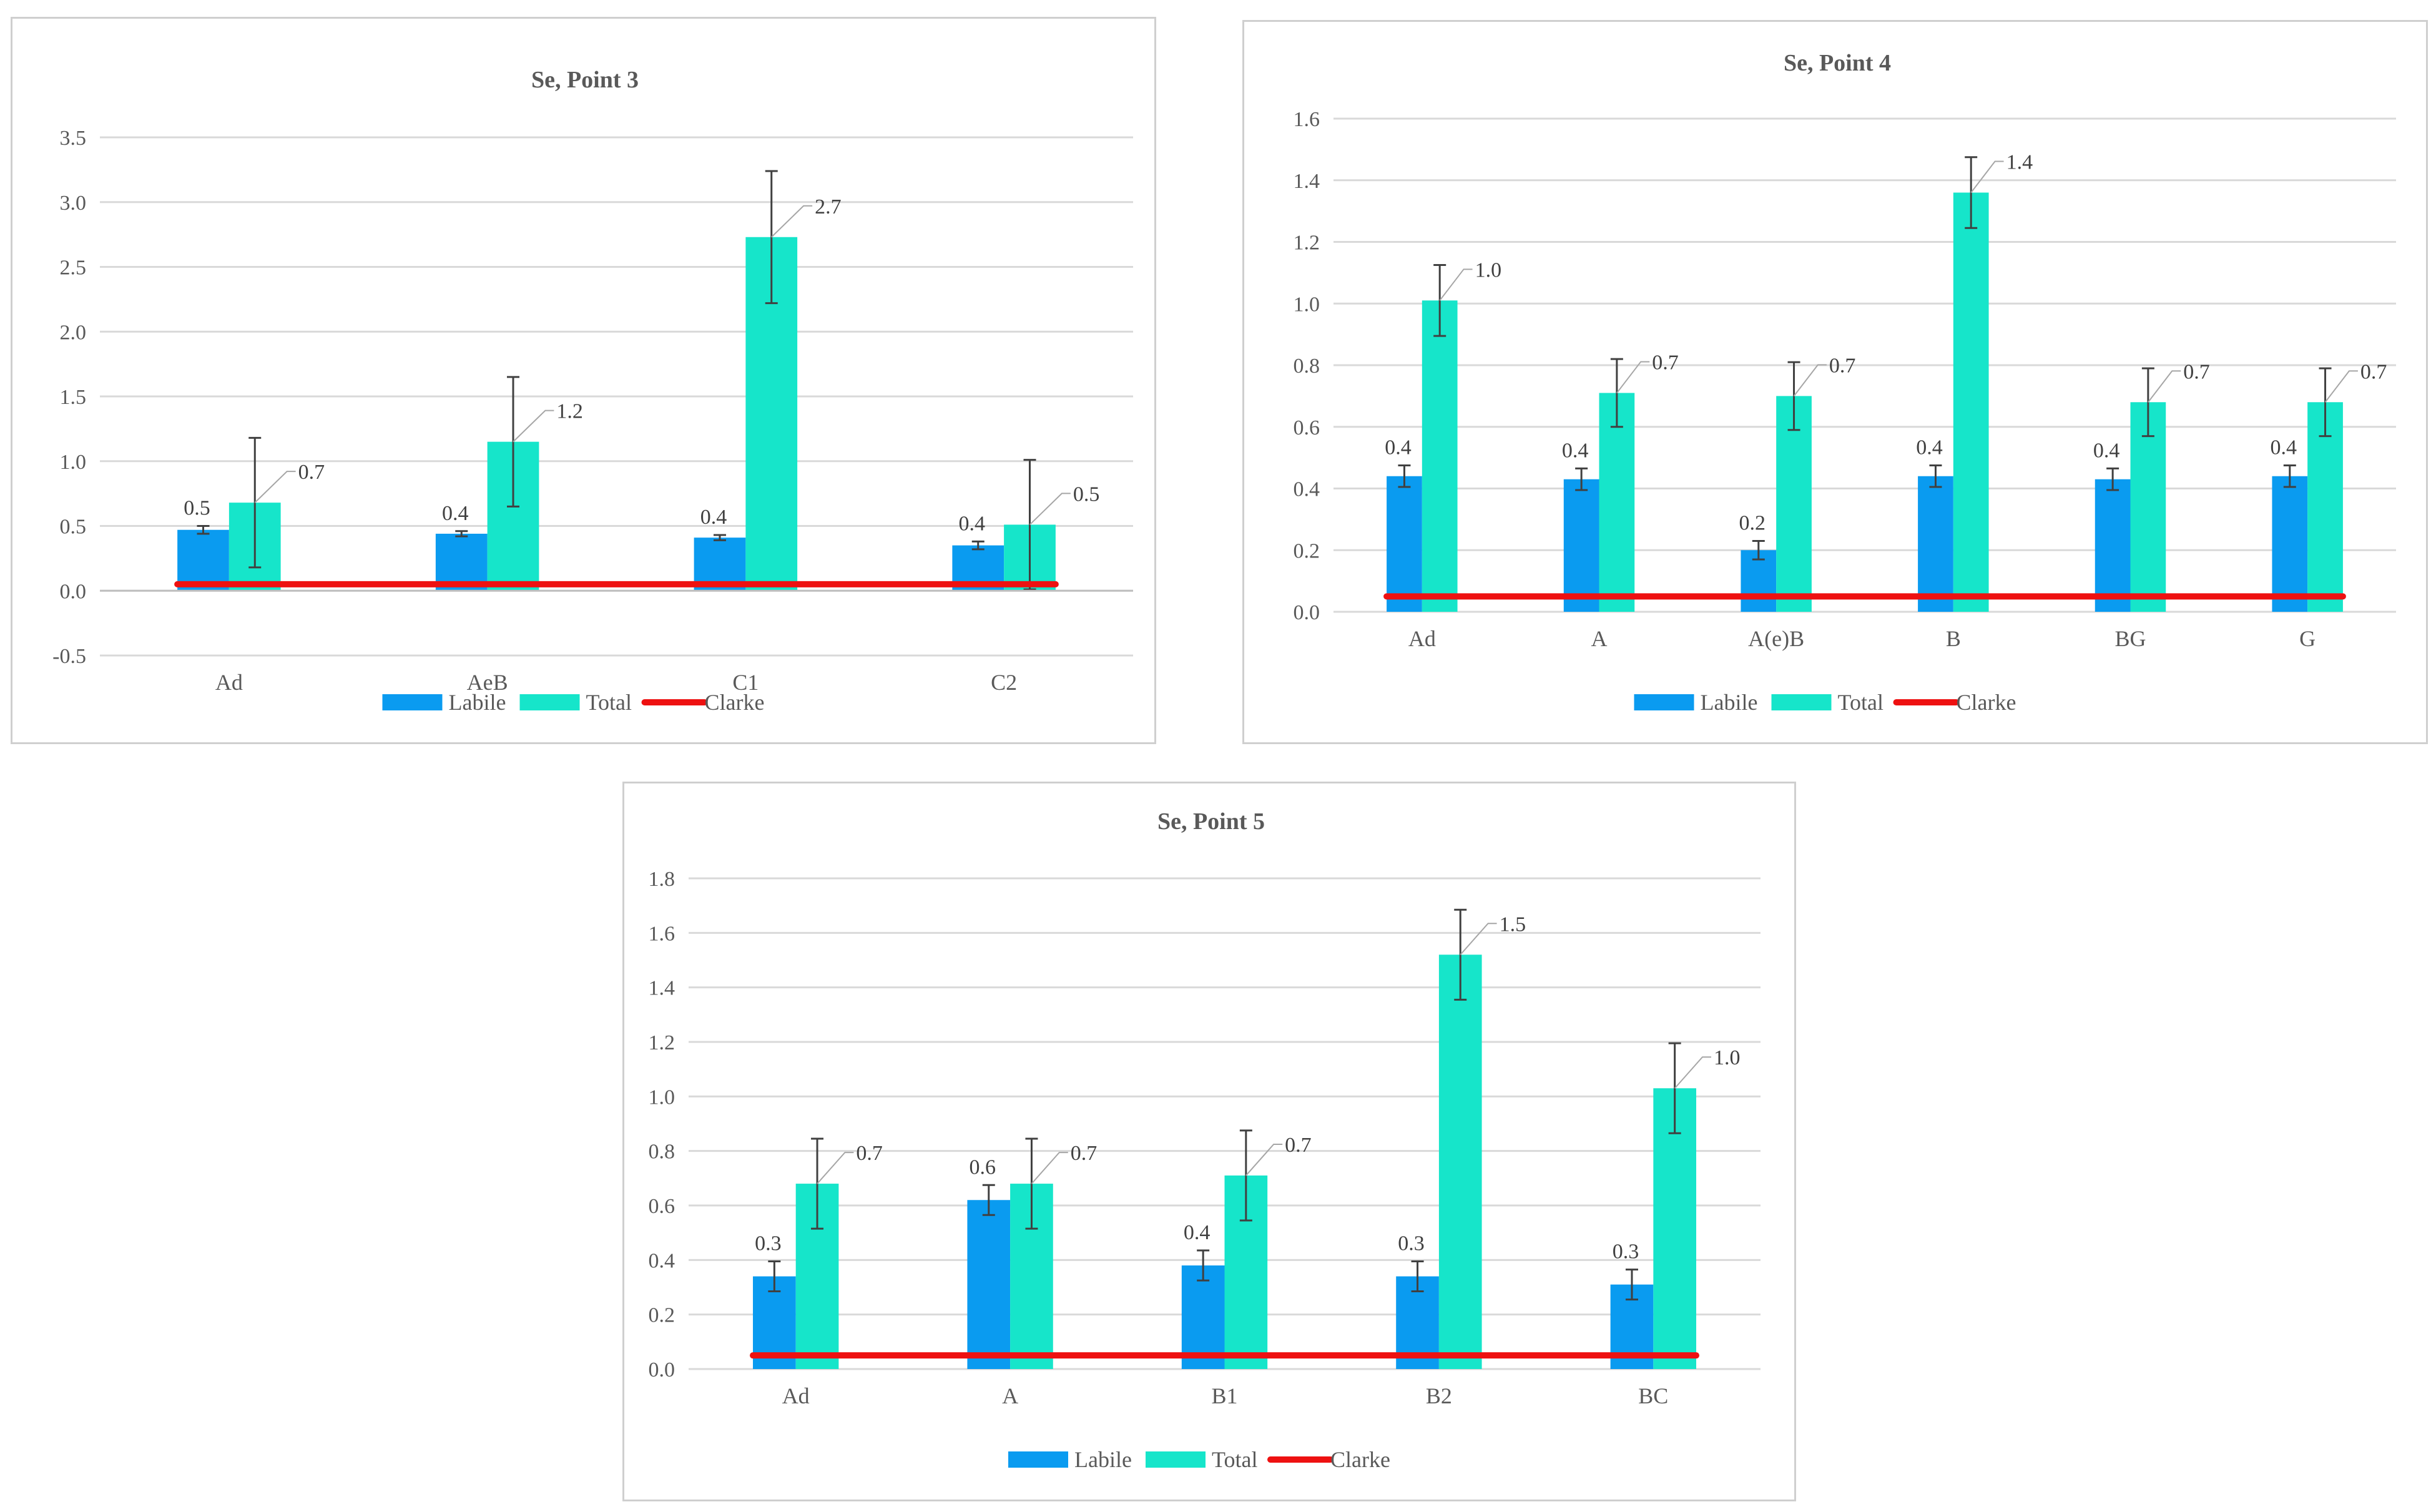 The width and height of the screenshot is (2436, 1512). I want to click on x-category-label: C1, so click(745, 682).